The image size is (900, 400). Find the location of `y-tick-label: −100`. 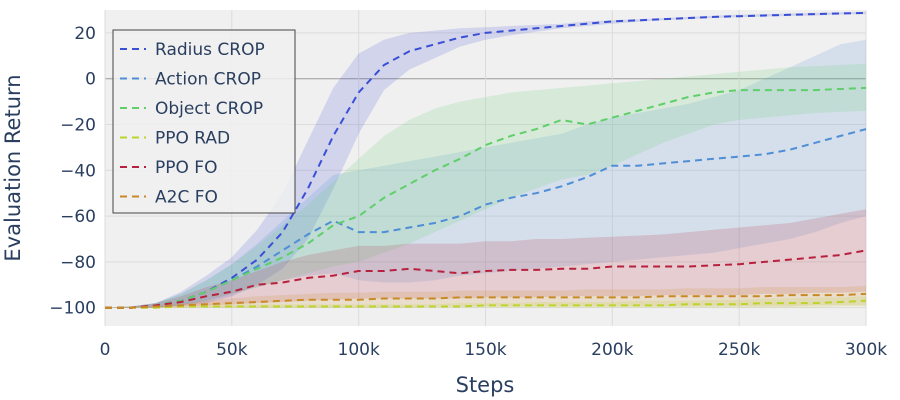

y-tick-label: −100 is located at coordinates (72, 309).